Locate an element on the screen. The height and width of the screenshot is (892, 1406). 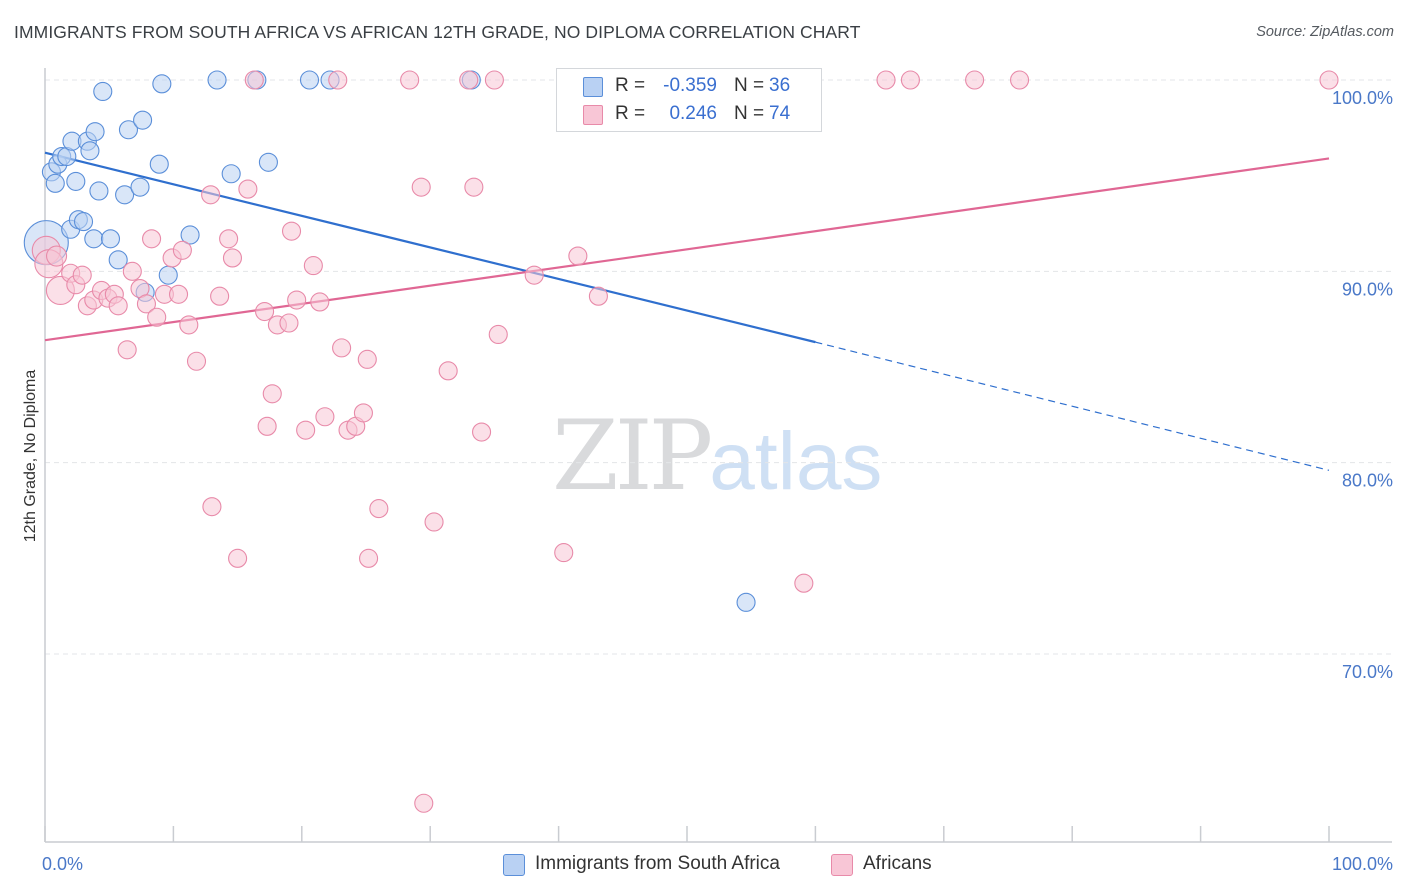
watermark-atlas: atlas is located at coordinates (796, 461).